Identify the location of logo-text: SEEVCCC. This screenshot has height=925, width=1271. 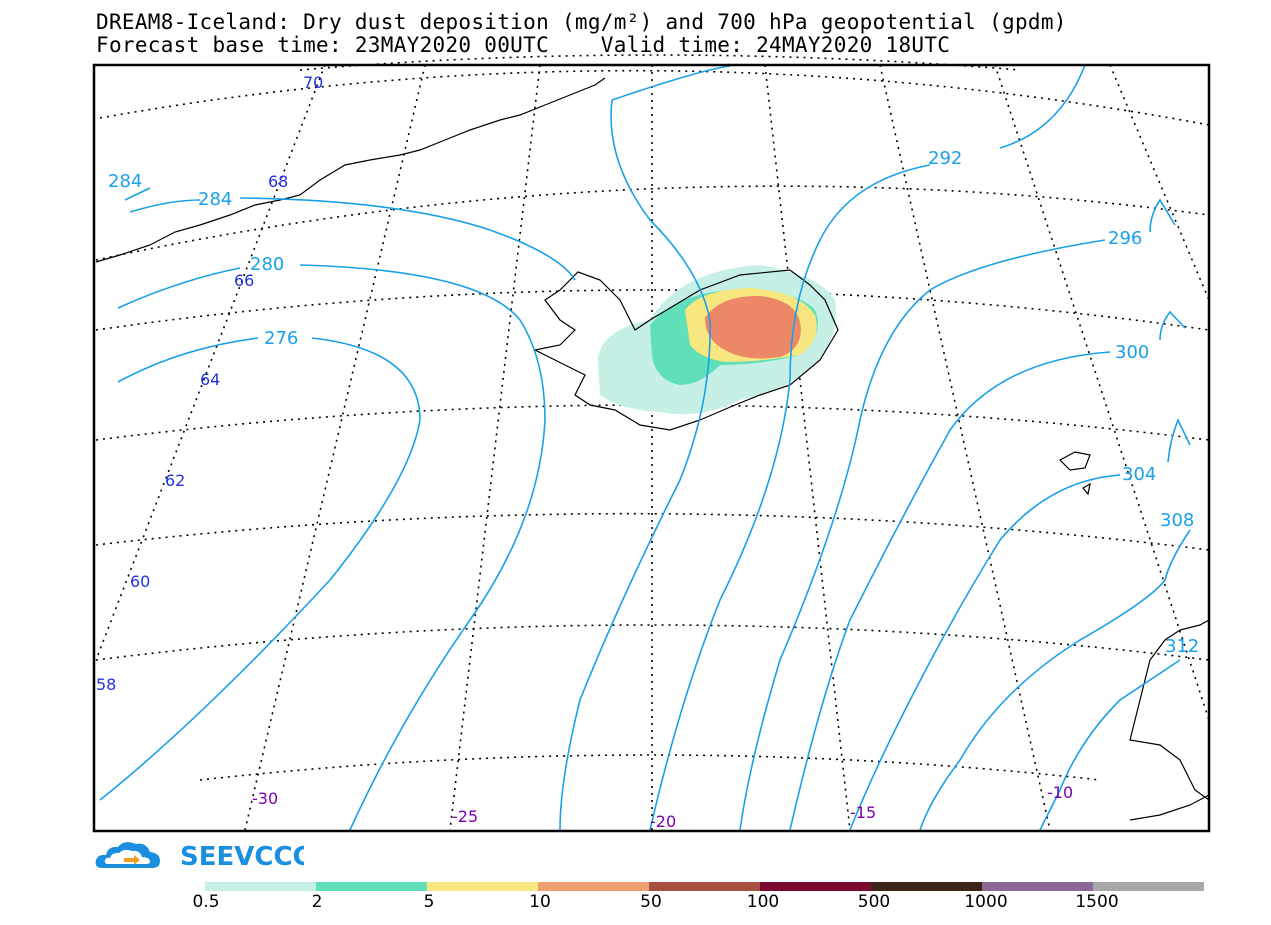
(242, 857).